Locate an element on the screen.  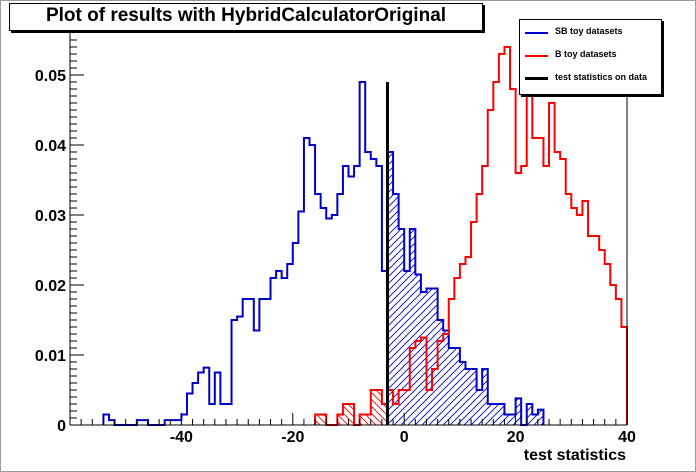
y-tick-label-0: 0 is located at coordinates (61, 426).